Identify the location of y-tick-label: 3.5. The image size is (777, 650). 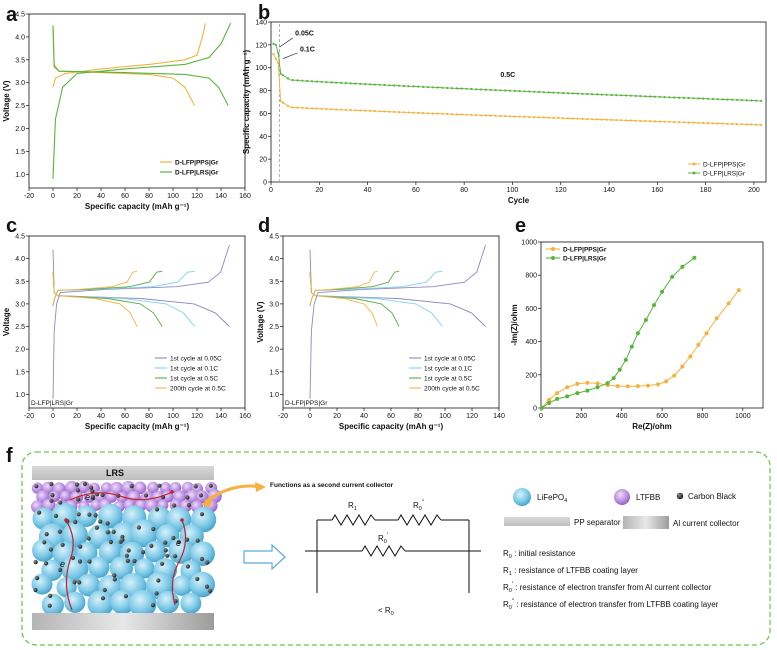
(20, 282).